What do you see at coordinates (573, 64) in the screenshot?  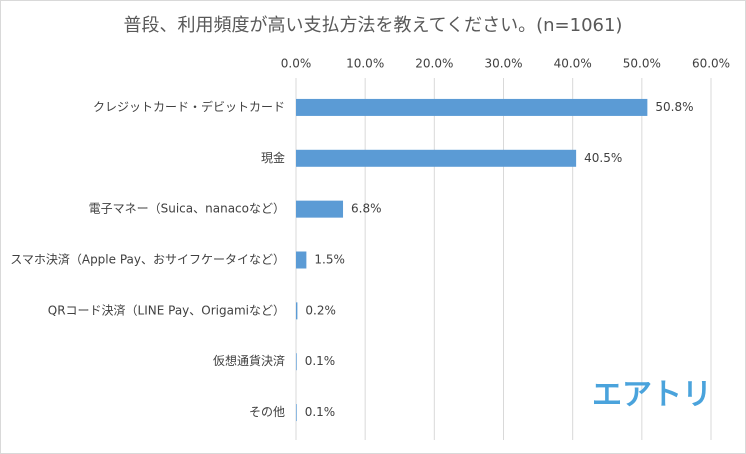 I see `x-tick-label: 40.0%` at bounding box center [573, 64].